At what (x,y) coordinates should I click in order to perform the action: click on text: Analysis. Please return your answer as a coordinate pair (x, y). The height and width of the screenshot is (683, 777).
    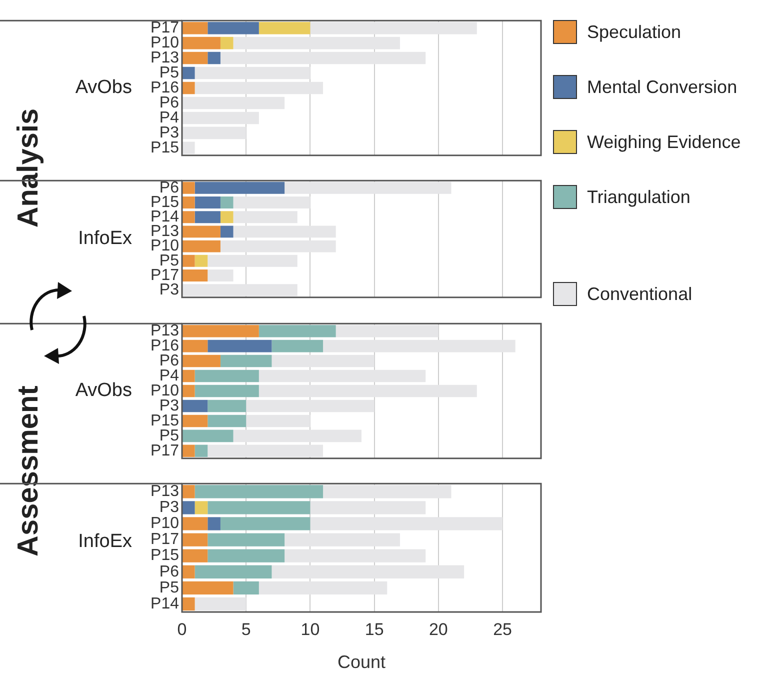
    Looking at the image, I should click on (29, 168).